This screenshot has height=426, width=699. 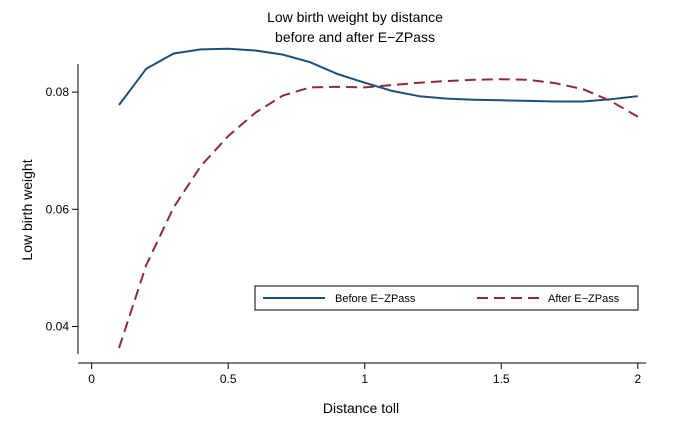 What do you see at coordinates (364, 379) in the screenshot?
I see `x-tick-label: 1` at bounding box center [364, 379].